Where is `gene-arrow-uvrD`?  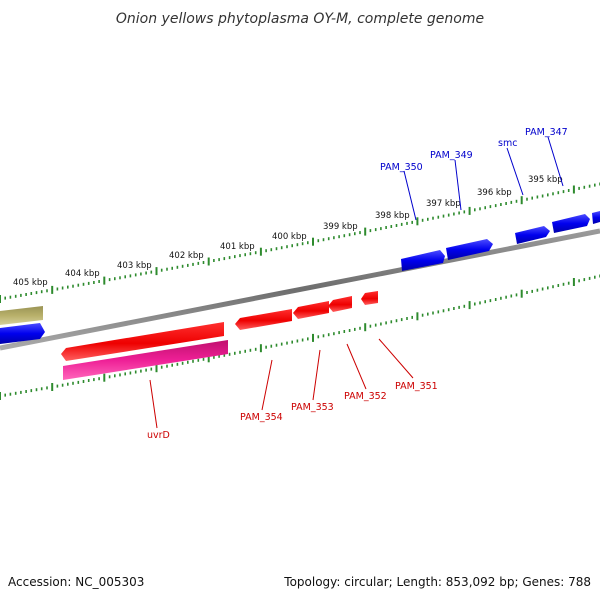 gene-arrow-uvrD is located at coordinates (142, 341).